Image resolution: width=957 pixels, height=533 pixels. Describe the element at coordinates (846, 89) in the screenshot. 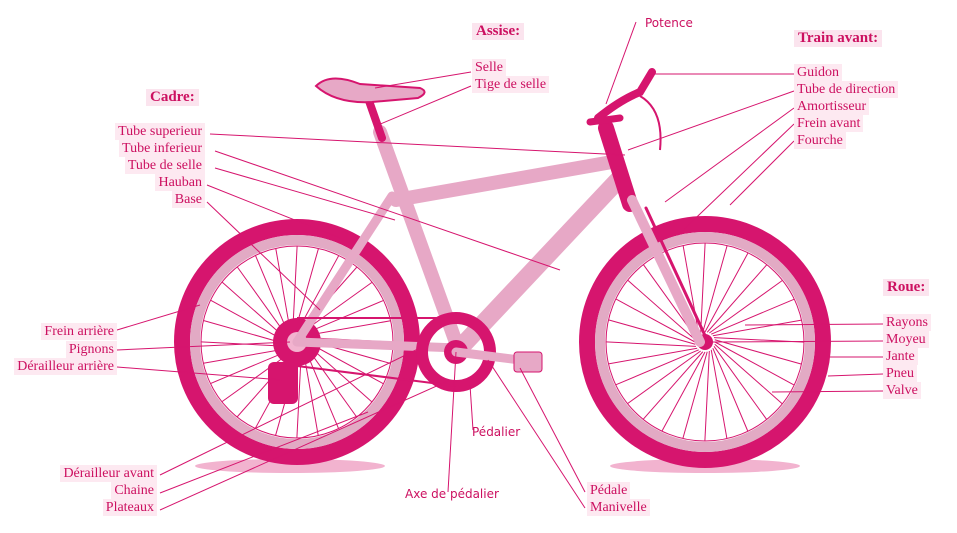

I see `label-tube-de-direction: Tube de direction` at that location.